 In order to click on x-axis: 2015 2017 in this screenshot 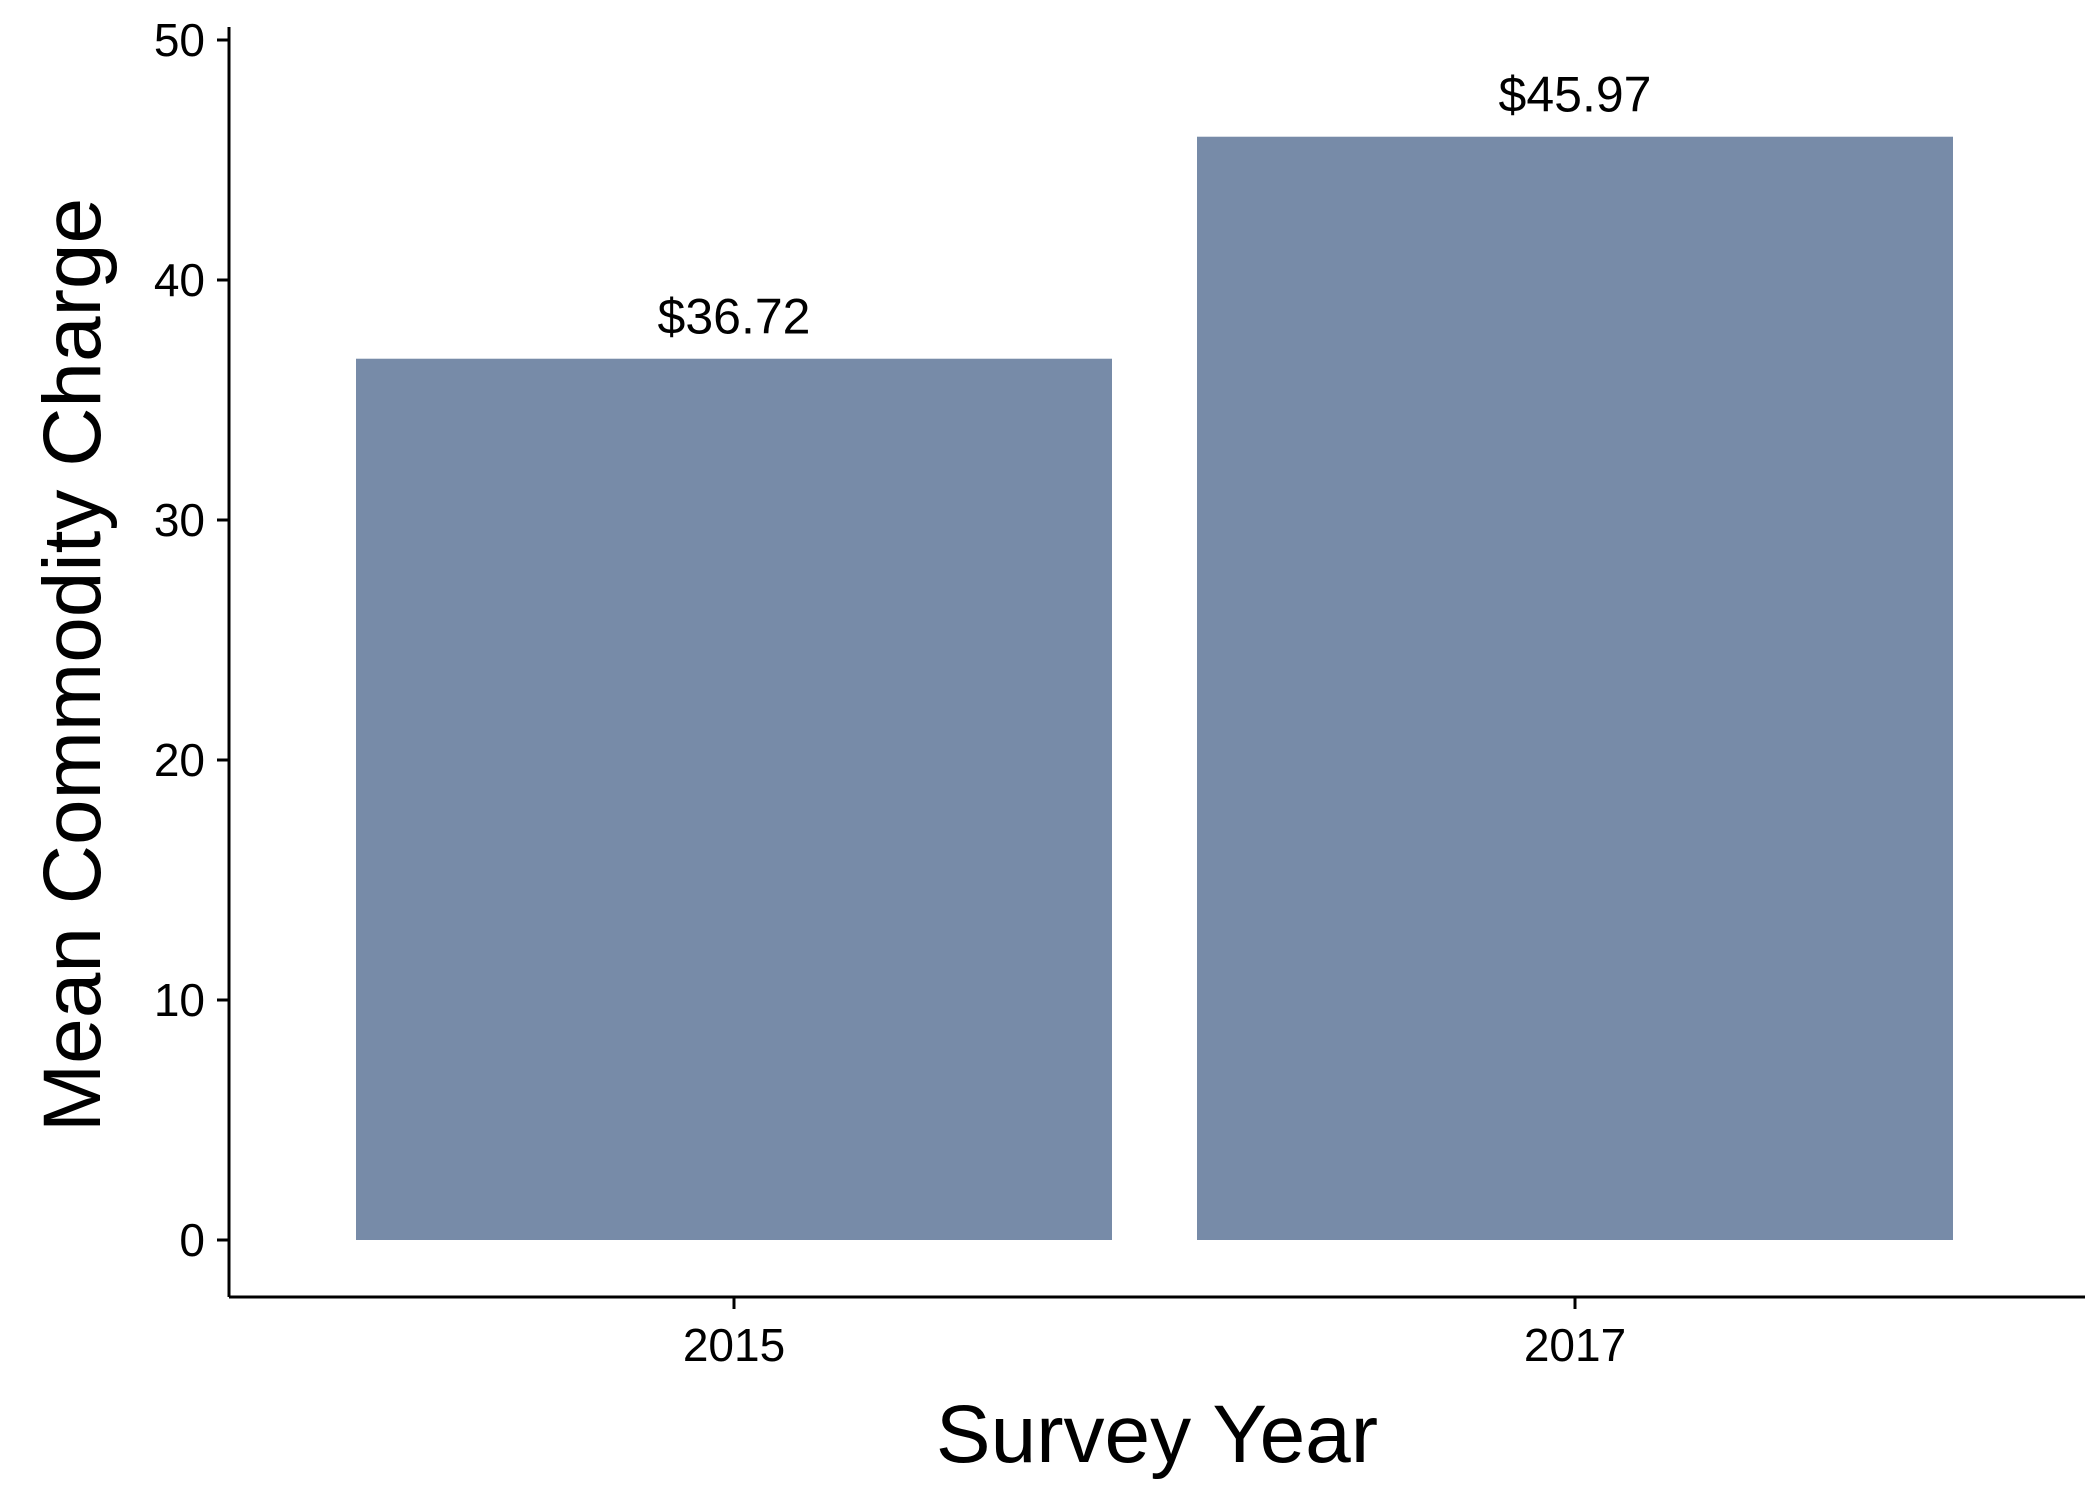, I will do `click(1157, 1333)`.